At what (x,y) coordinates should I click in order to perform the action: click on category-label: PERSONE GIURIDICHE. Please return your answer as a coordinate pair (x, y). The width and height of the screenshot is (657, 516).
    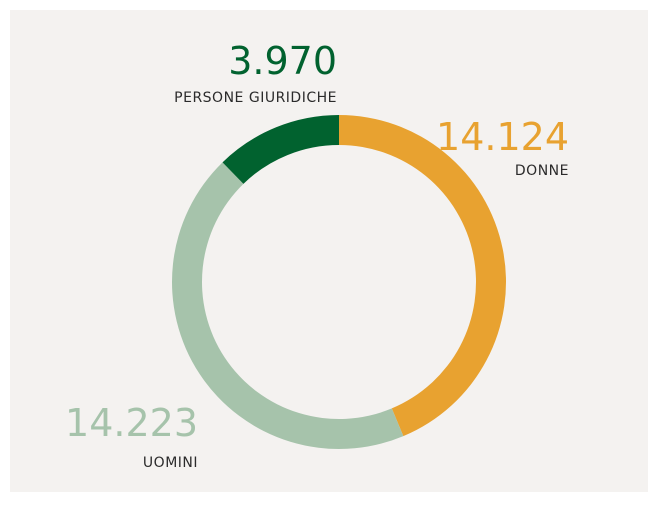
    Looking at the image, I should click on (255, 98).